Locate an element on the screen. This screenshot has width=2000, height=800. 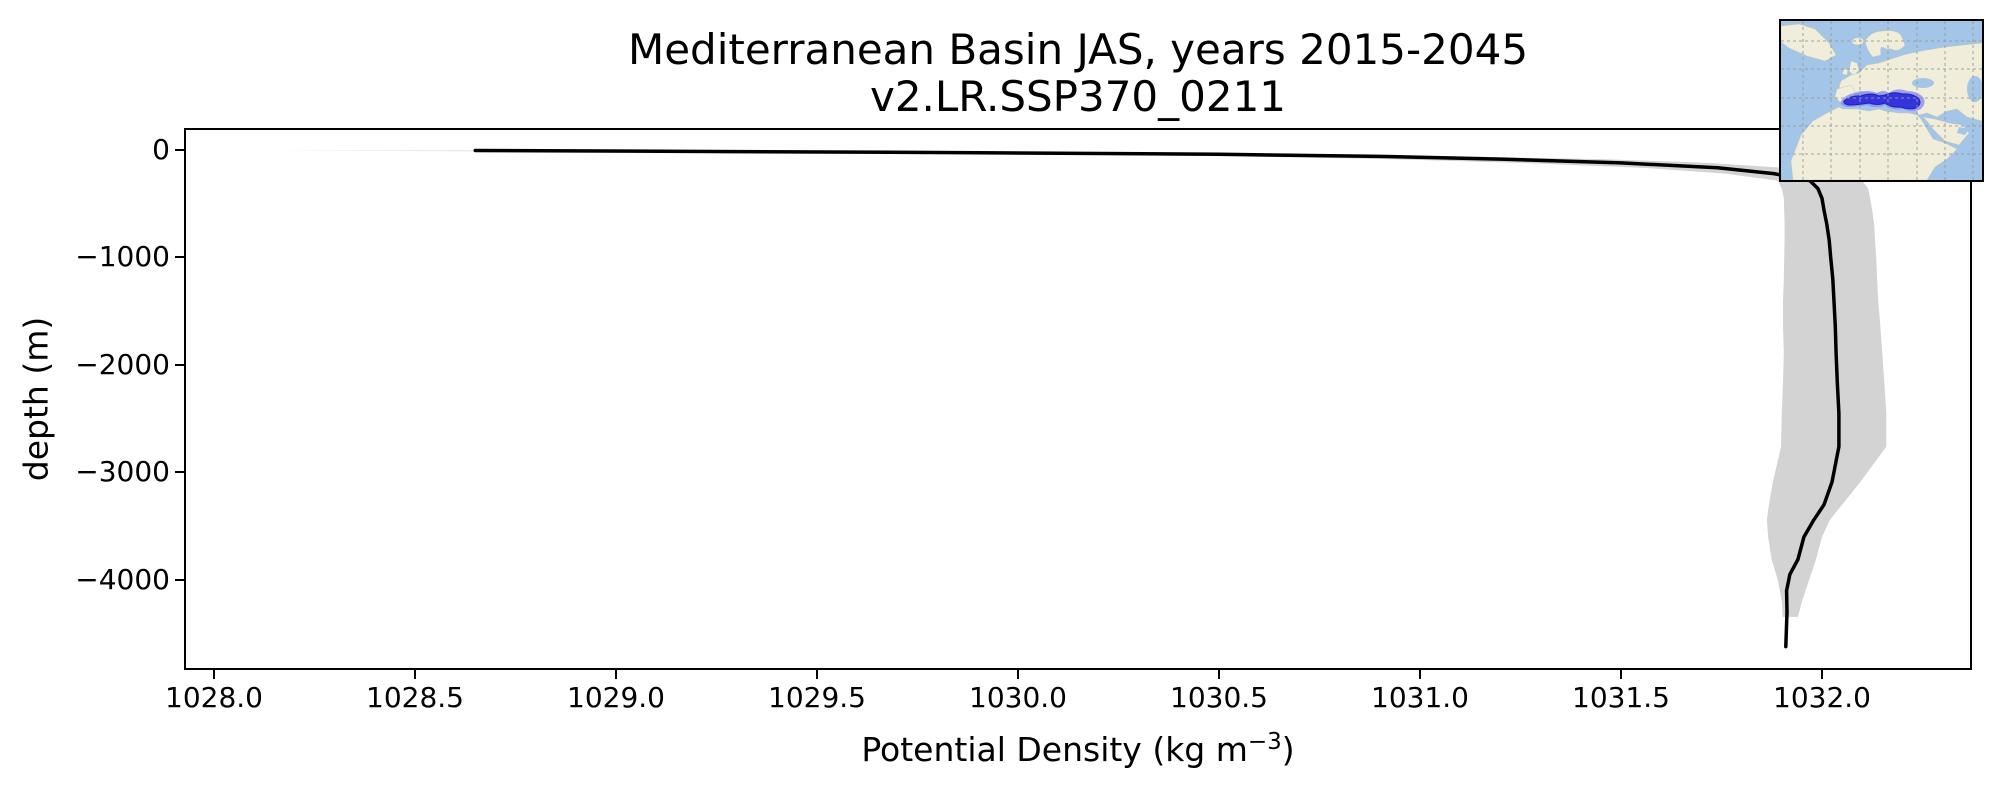
map-land-africa is located at coordinates (1874, 143).